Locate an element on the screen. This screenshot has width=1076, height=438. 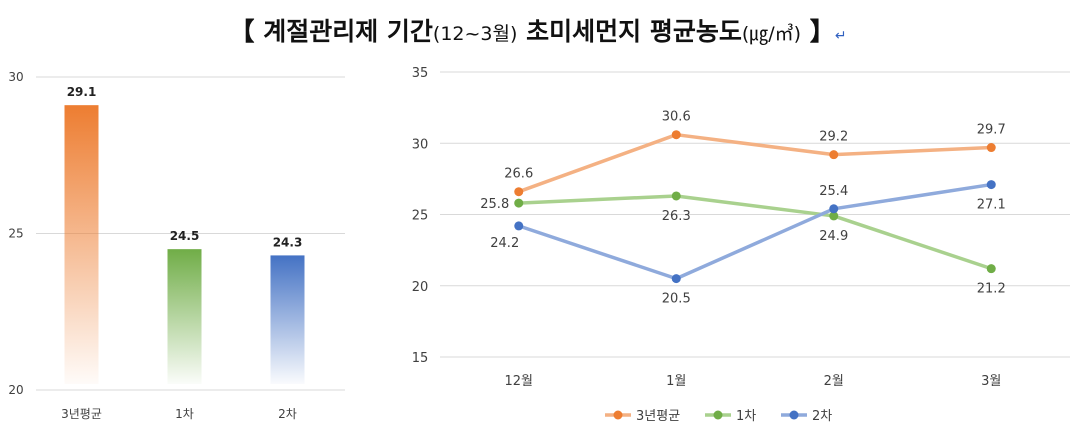
line-y-tick-label: 30 is located at coordinates (420, 144).